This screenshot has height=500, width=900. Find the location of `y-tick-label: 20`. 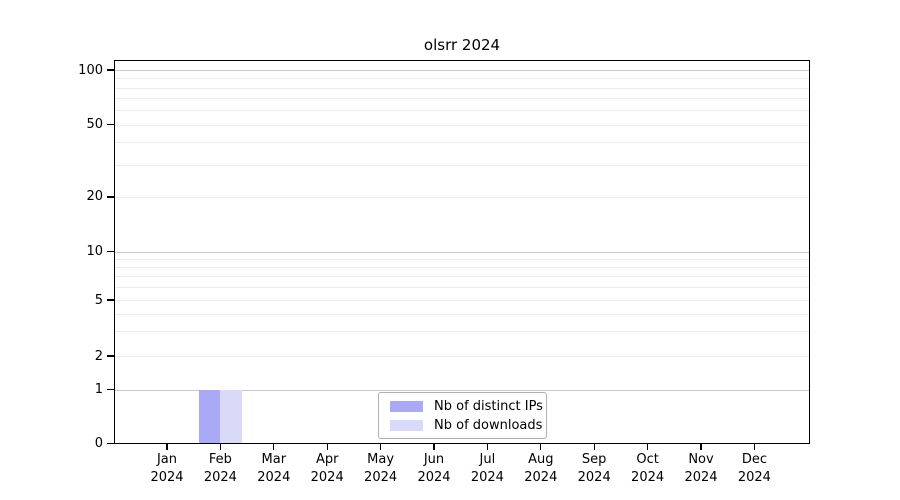

y-tick-label: 20 is located at coordinates (94, 197).